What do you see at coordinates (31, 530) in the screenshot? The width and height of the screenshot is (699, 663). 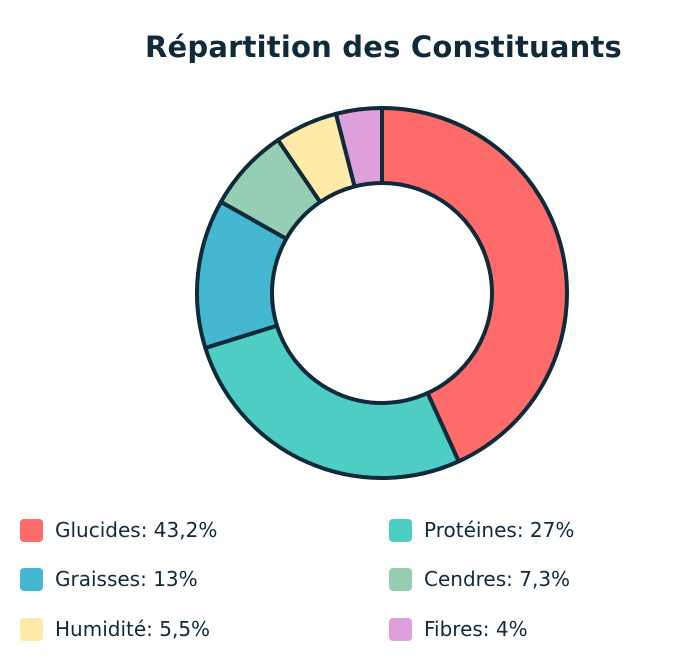 I see `legend-swatch-glucides` at bounding box center [31, 530].